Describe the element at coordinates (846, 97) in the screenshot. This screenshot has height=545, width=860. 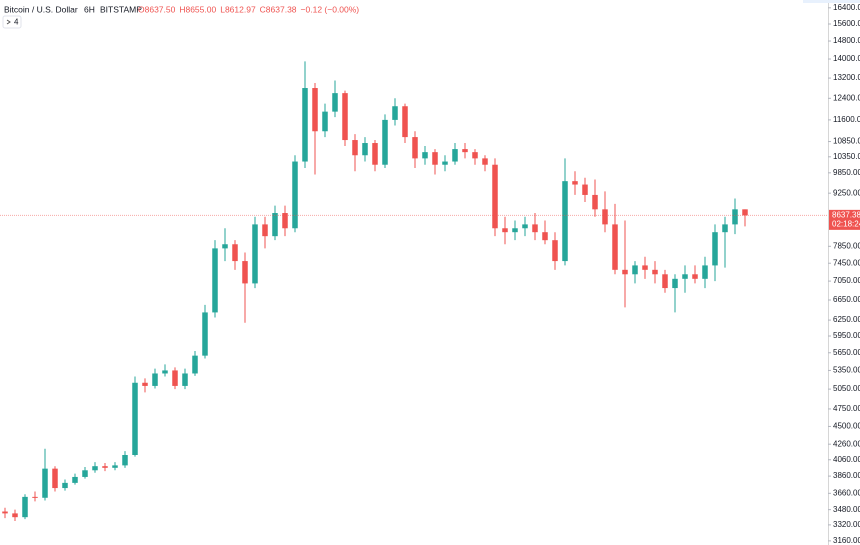
I see `price-label: 12400.00` at that location.